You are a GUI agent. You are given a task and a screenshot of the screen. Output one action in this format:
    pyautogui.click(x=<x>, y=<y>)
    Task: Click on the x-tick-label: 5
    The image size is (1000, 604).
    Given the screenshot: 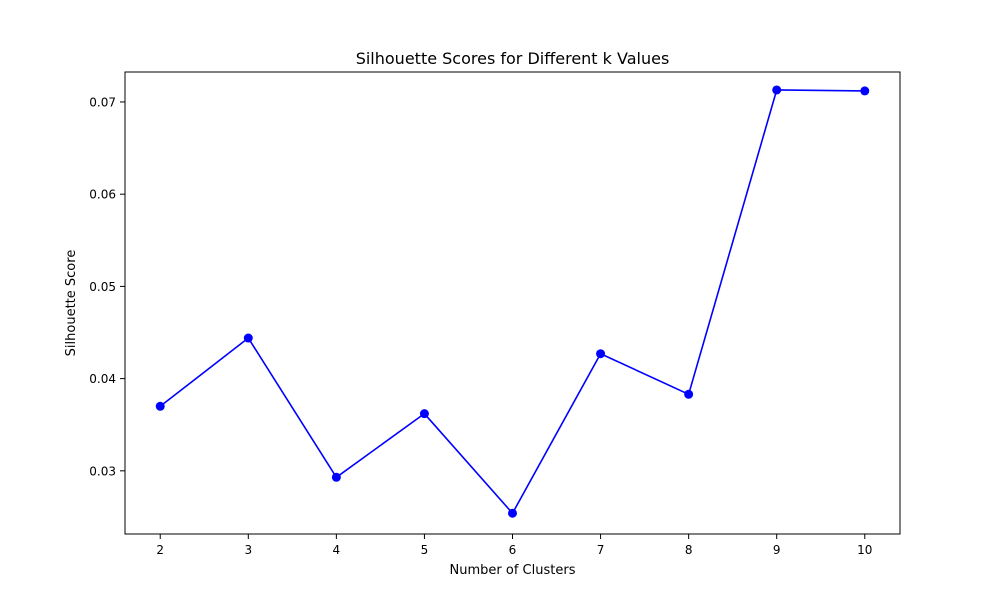 What is the action you would take?
    pyautogui.click(x=425, y=550)
    